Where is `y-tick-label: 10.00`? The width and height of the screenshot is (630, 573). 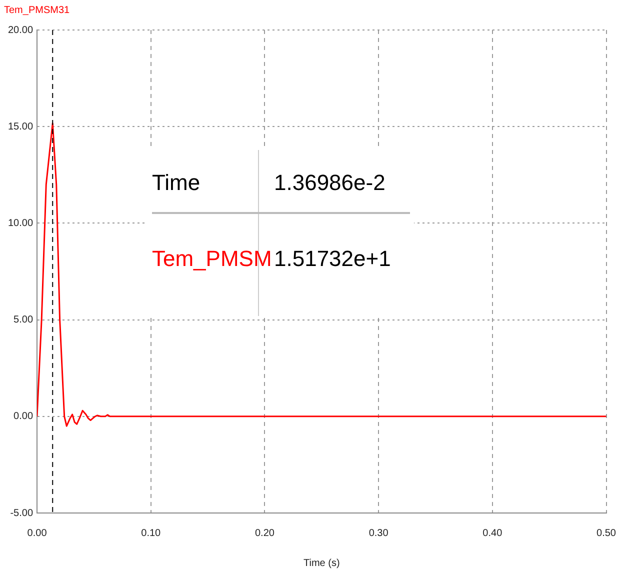
y-tick-label: 10.00 is located at coordinates (21, 223).